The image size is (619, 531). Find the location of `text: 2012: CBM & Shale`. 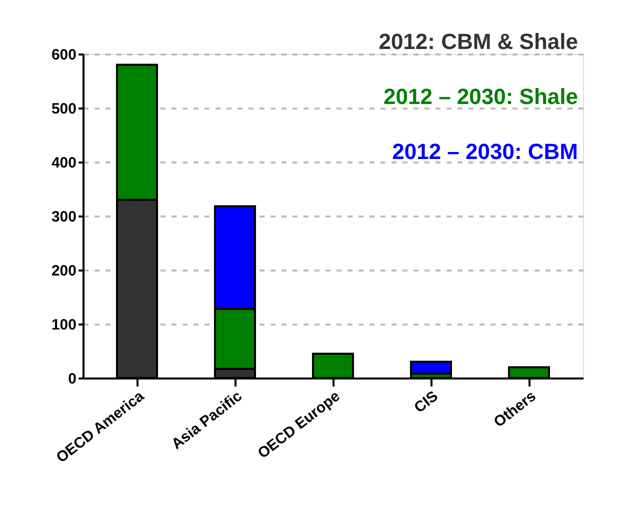

text: 2012: CBM & Shale is located at coordinates (478, 41).